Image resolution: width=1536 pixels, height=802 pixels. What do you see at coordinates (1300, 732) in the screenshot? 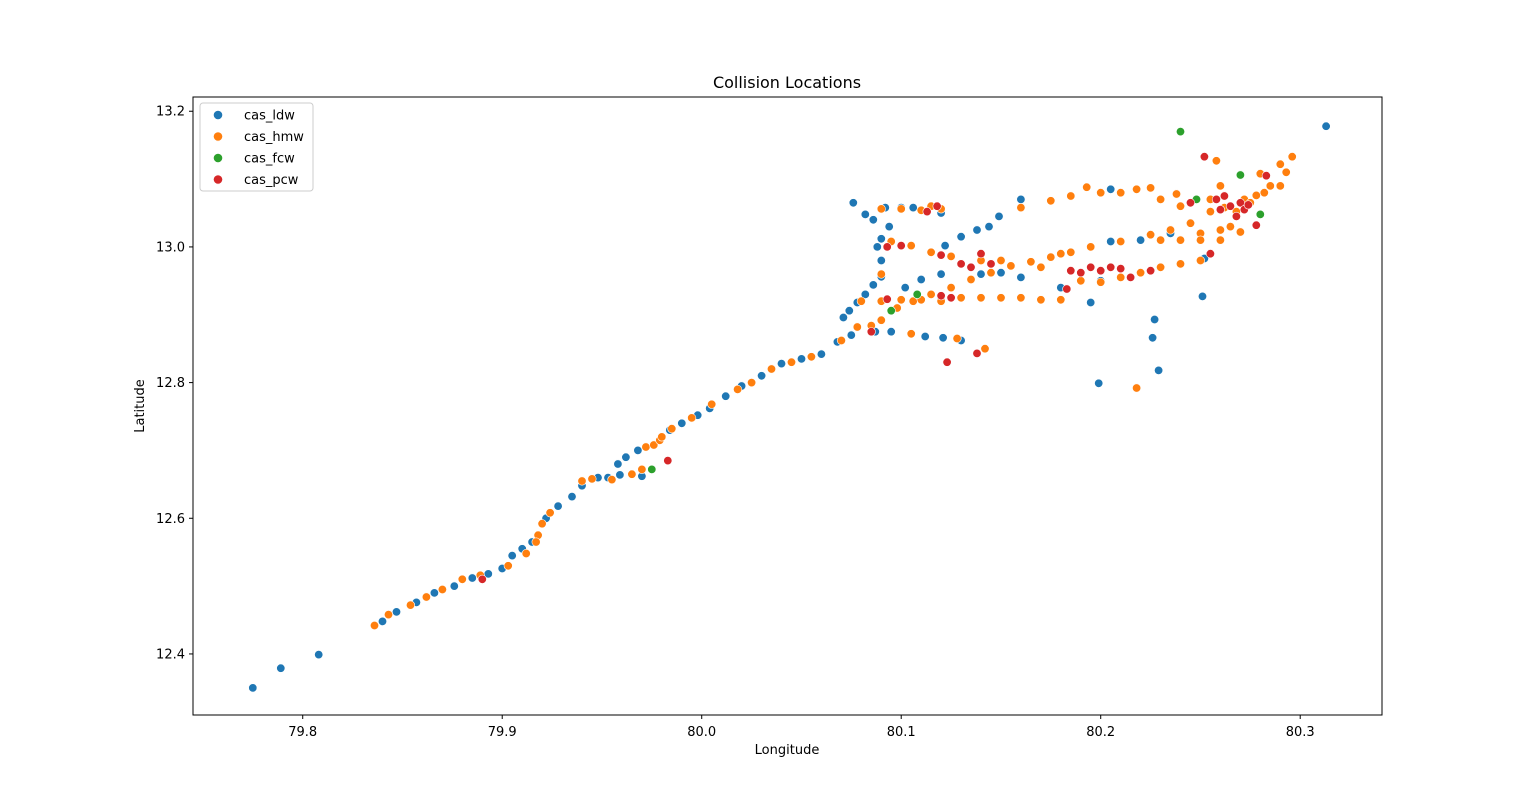
I see `x-tick-label: 80.3` at bounding box center [1300, 732].